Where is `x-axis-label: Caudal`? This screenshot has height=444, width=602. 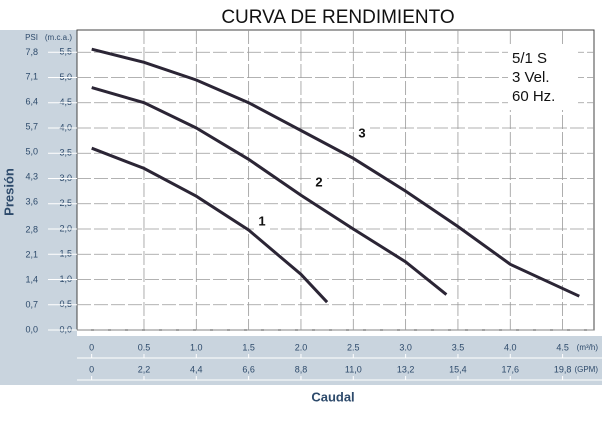 x-axis-label: Caudal is located at coordinates (332, 396).